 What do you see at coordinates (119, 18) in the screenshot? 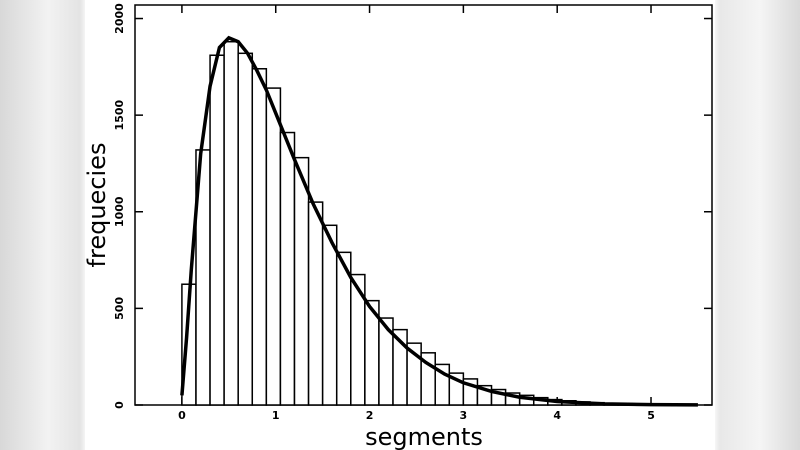
I see `y-tick-label: 2000` at bounding box center [119, 18].